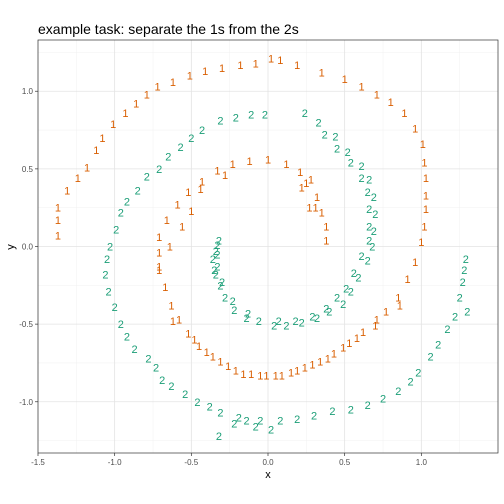 This screenshot has height=504, width=504. I want to click on x-tick-label: 0.5, so click(345, 462).